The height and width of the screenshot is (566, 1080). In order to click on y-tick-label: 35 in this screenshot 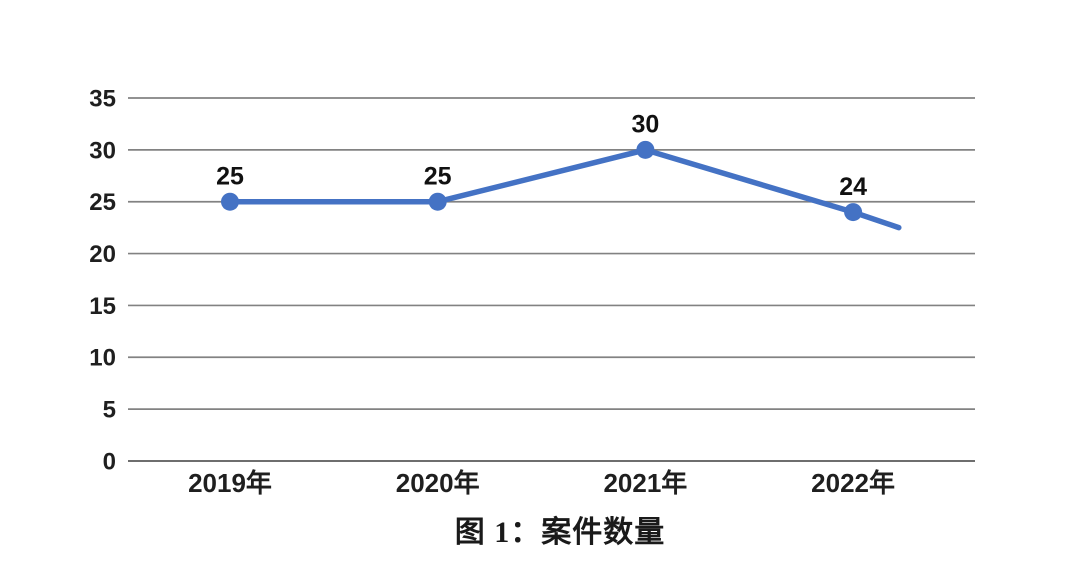, I will do `click(102, 98)`.